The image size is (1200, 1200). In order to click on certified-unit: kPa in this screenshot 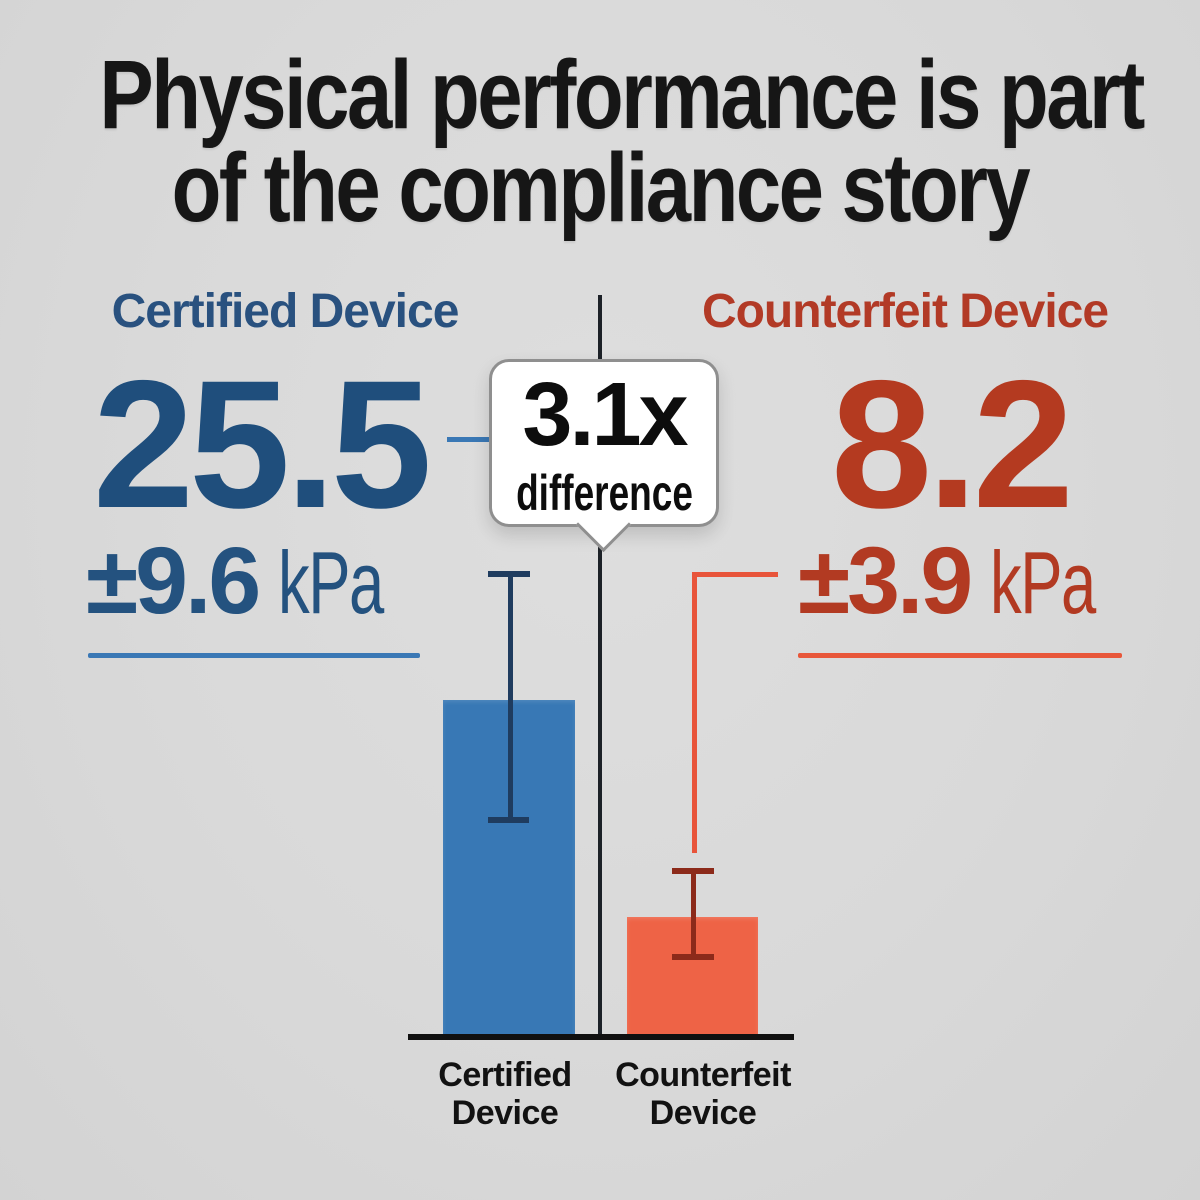, I will do `click(331, 582)`.